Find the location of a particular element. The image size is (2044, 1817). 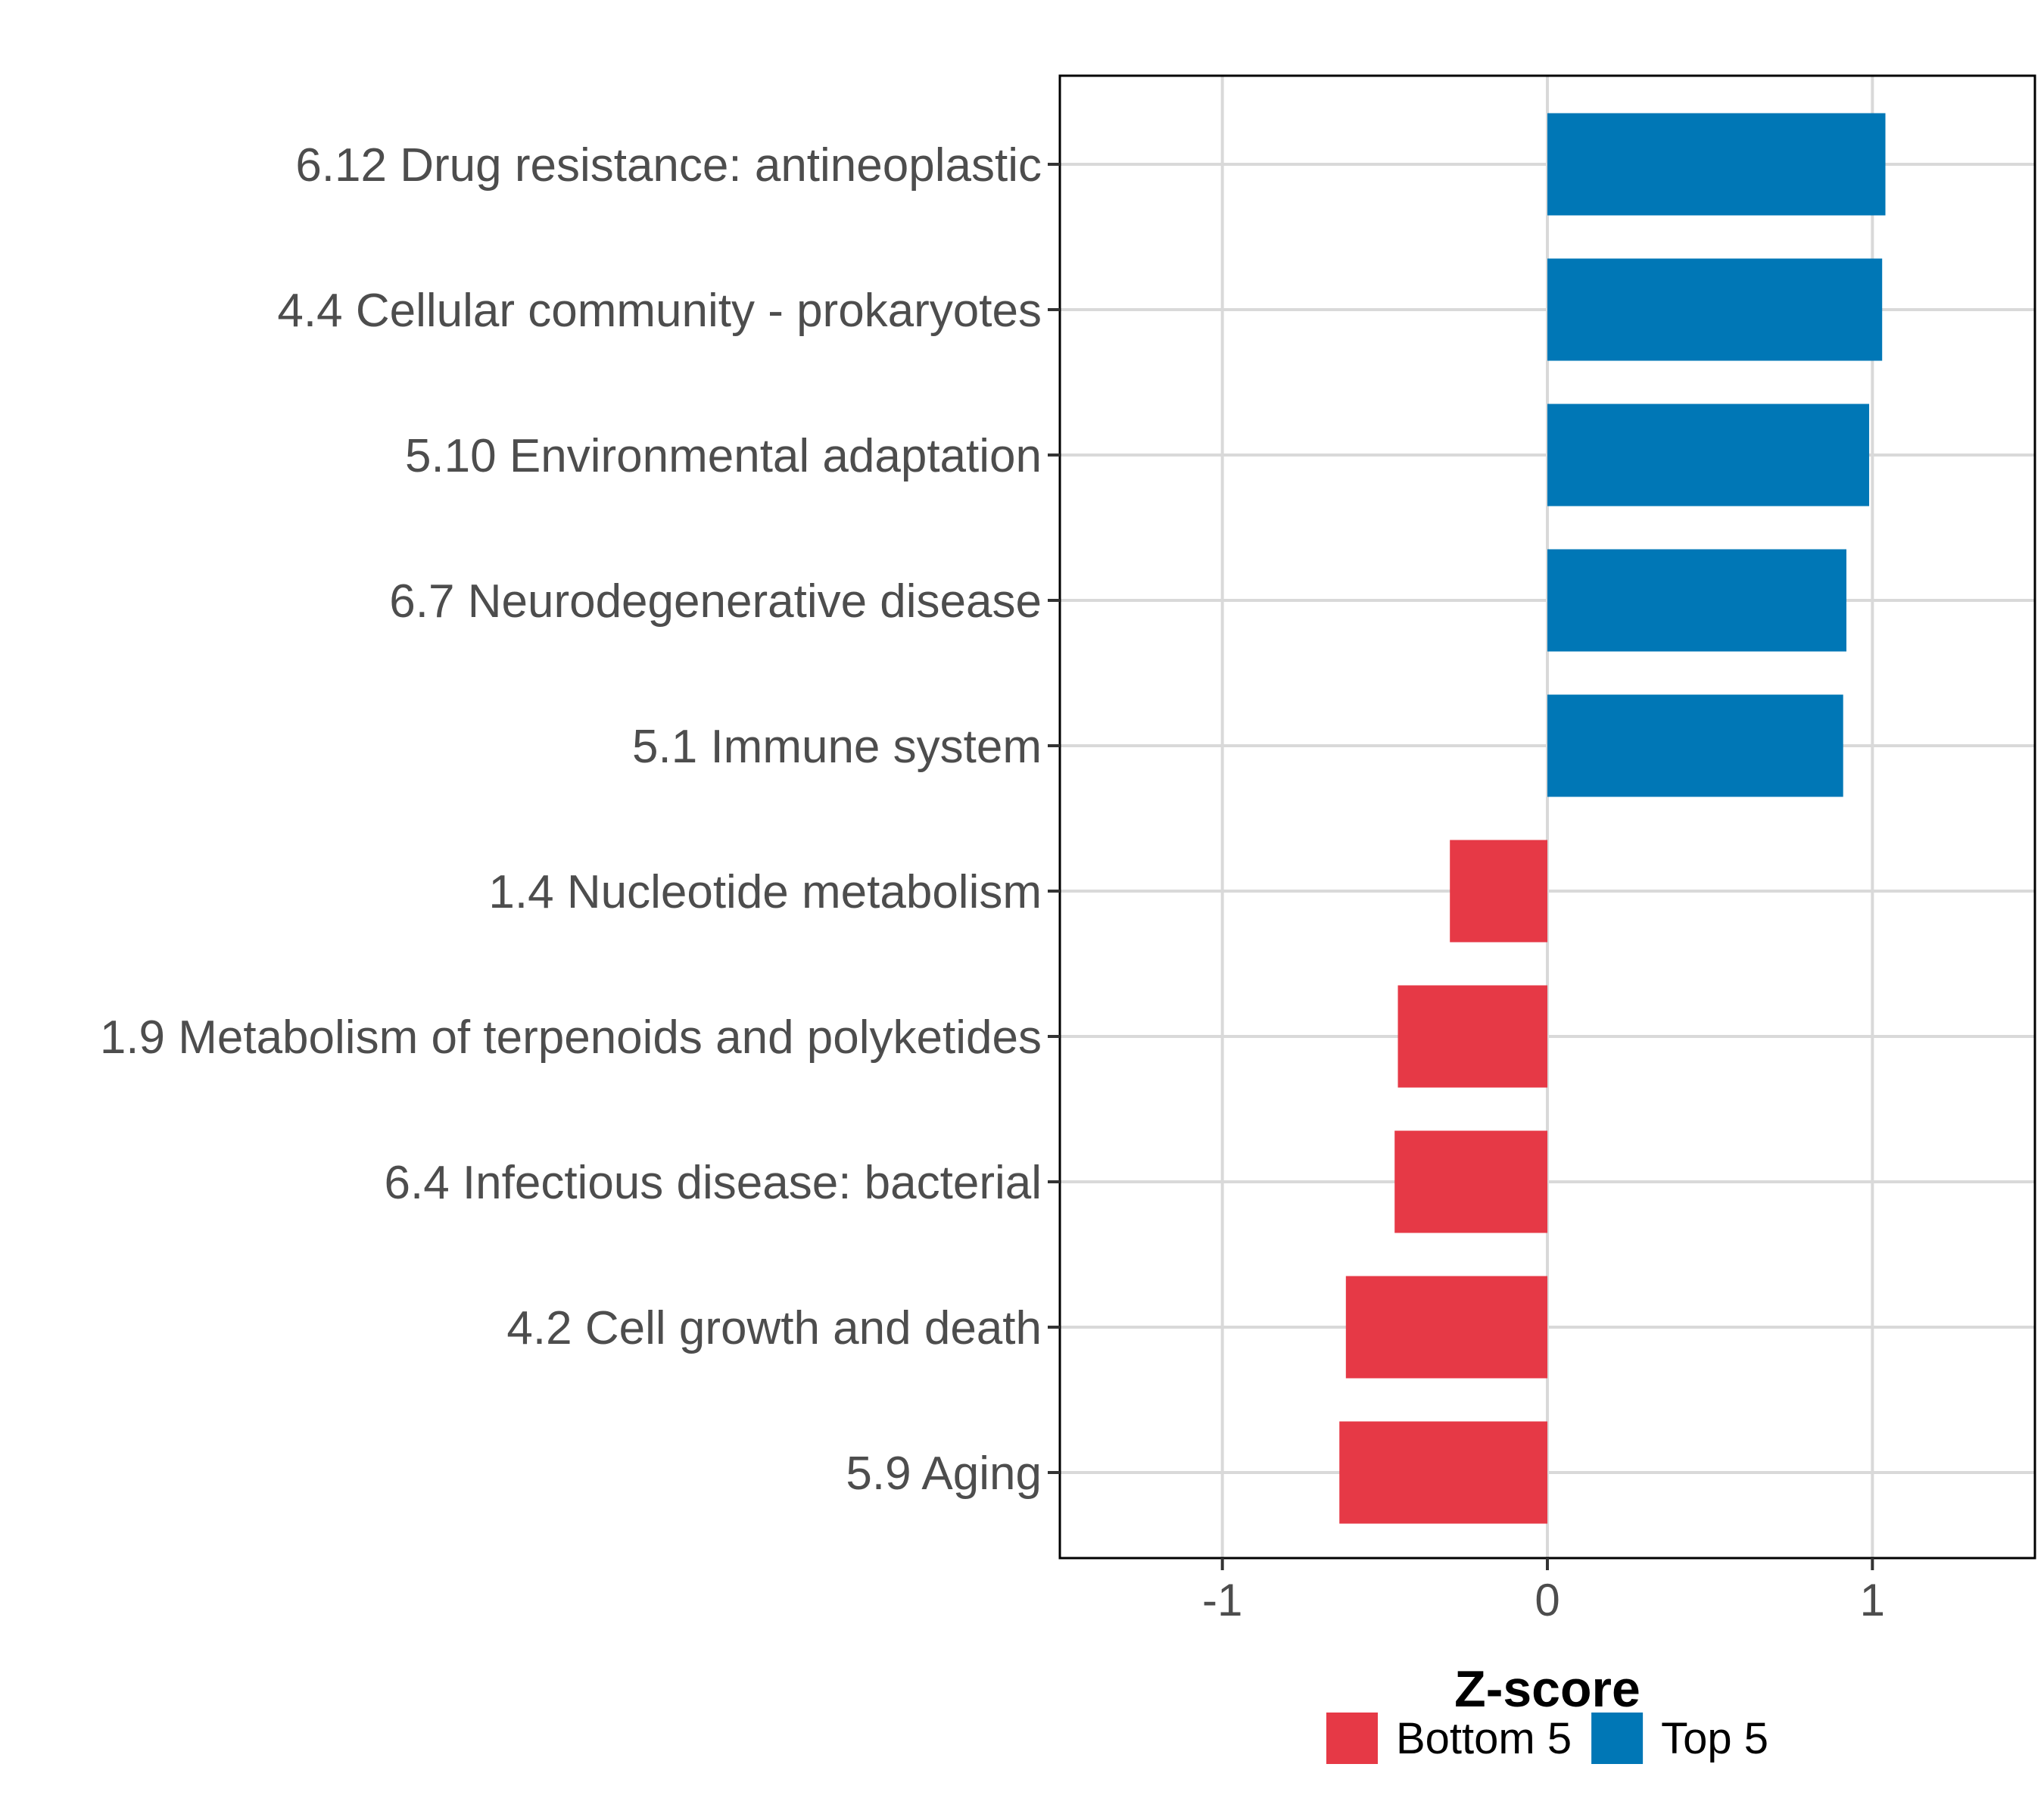

legend-label: Bottom 5 is located at coordinates (1484, 1738).